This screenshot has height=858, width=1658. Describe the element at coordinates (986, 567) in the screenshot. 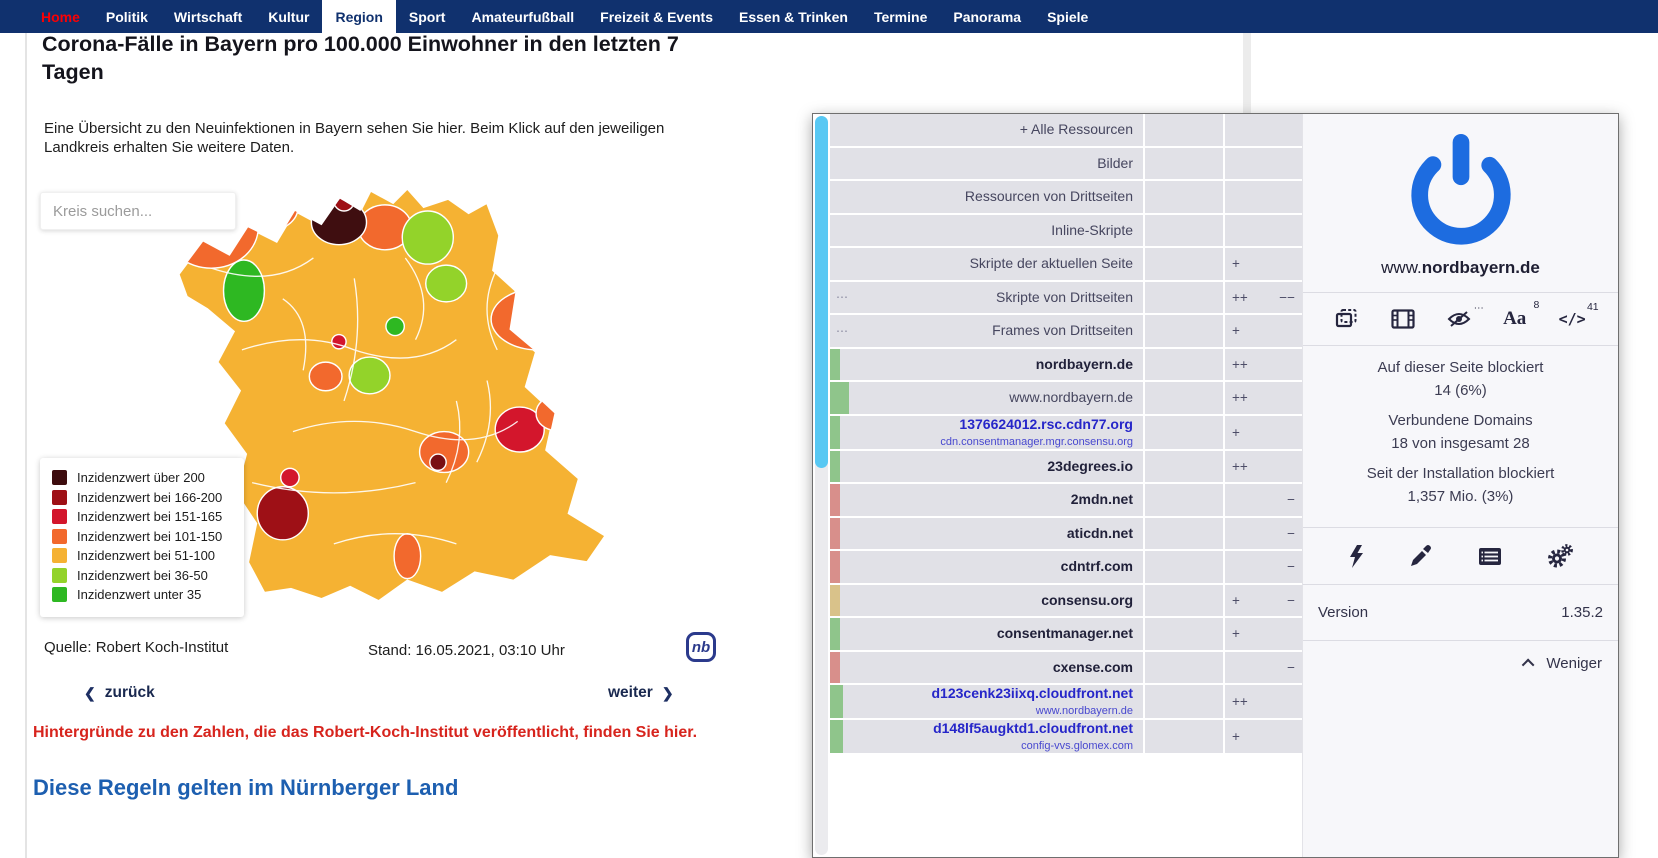

I see `filter-row-label-cell: cdntrf.com` at that location.